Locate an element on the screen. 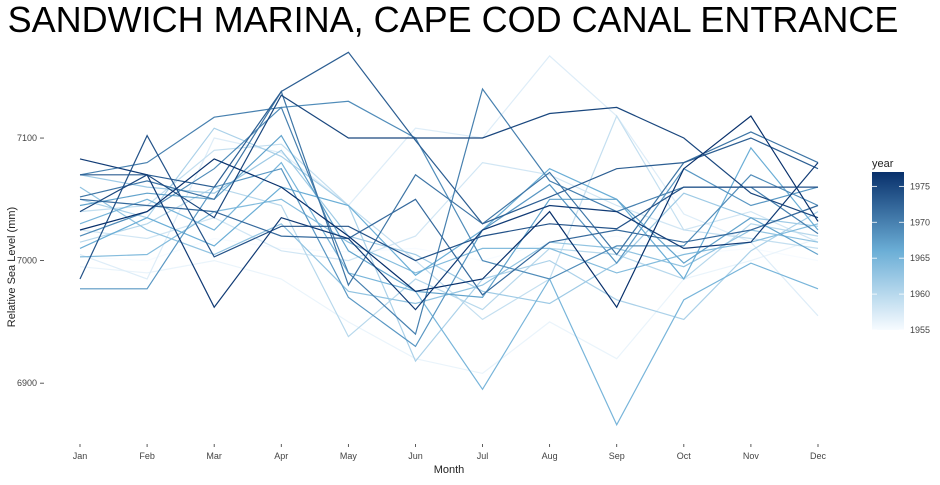  x-tick-label: Mar is located at coordinates (214, 456).